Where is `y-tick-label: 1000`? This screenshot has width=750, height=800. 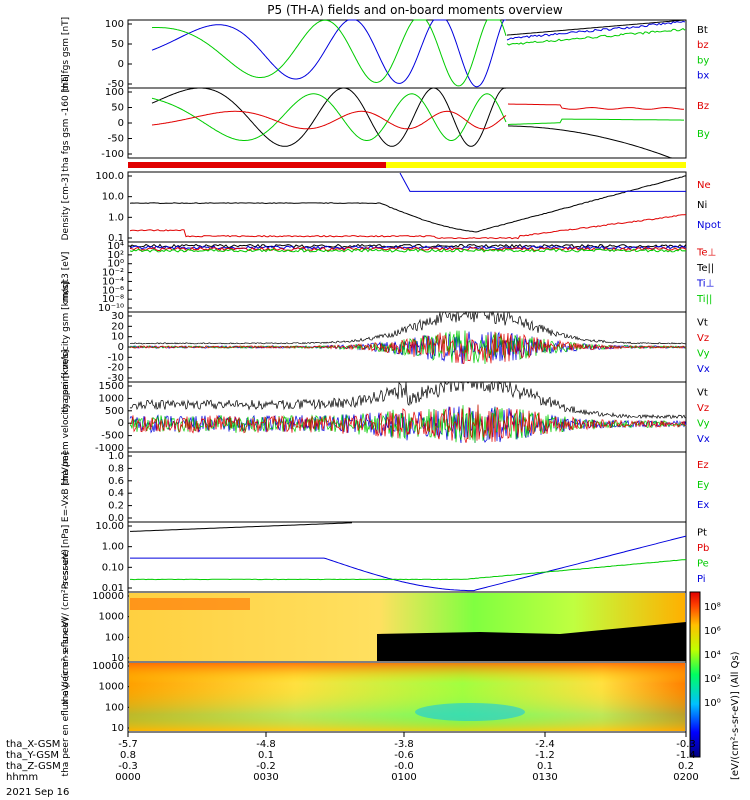 y-tick-label: 1000 is located at coordinates (111, 687).